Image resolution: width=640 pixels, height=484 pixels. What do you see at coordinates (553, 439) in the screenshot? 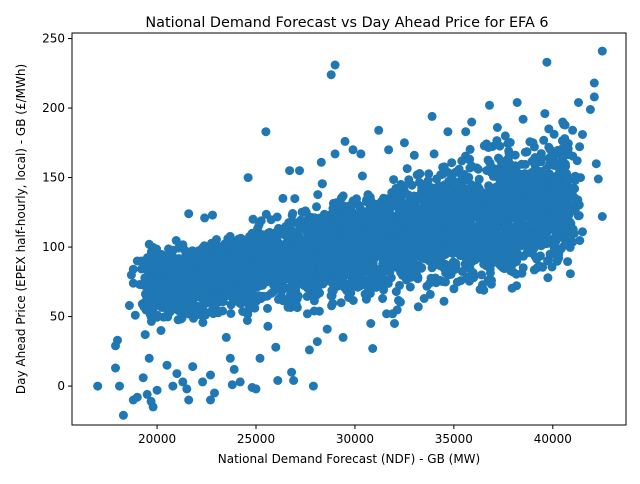
I see `x-tick-label: 40000` at bounding box center [553, 439].